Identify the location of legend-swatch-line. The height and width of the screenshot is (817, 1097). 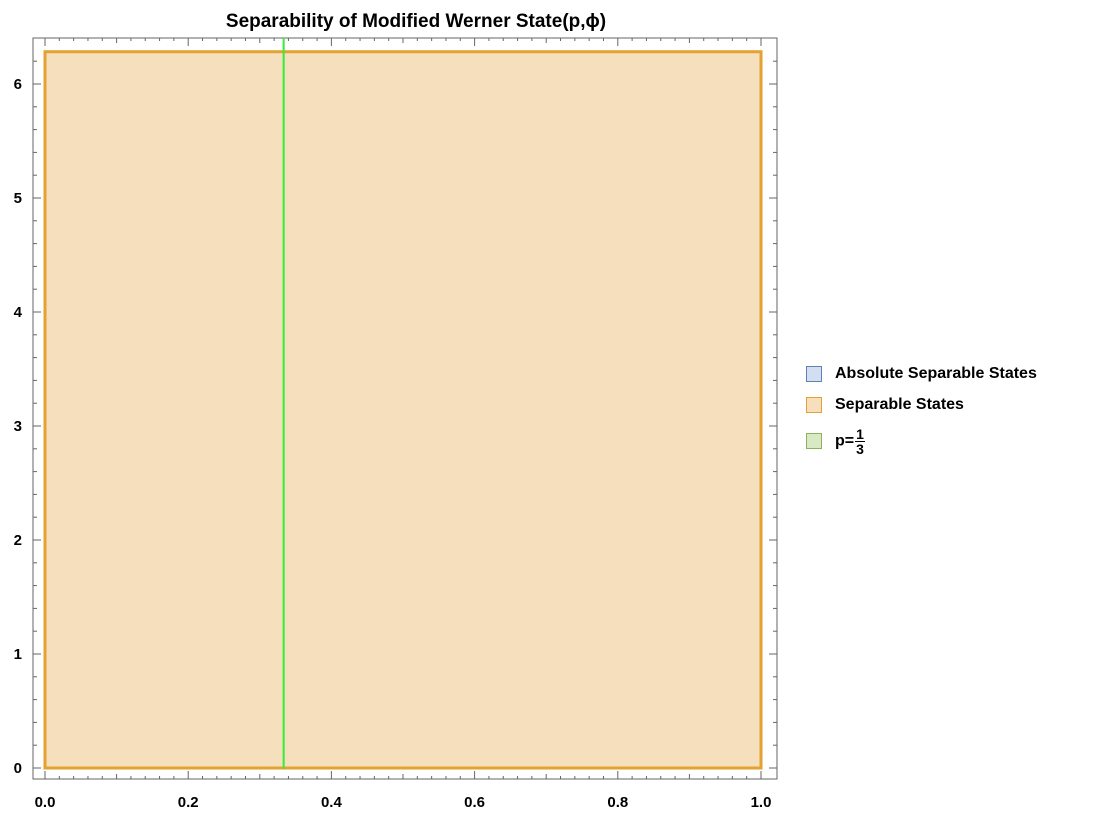
(814, 441).